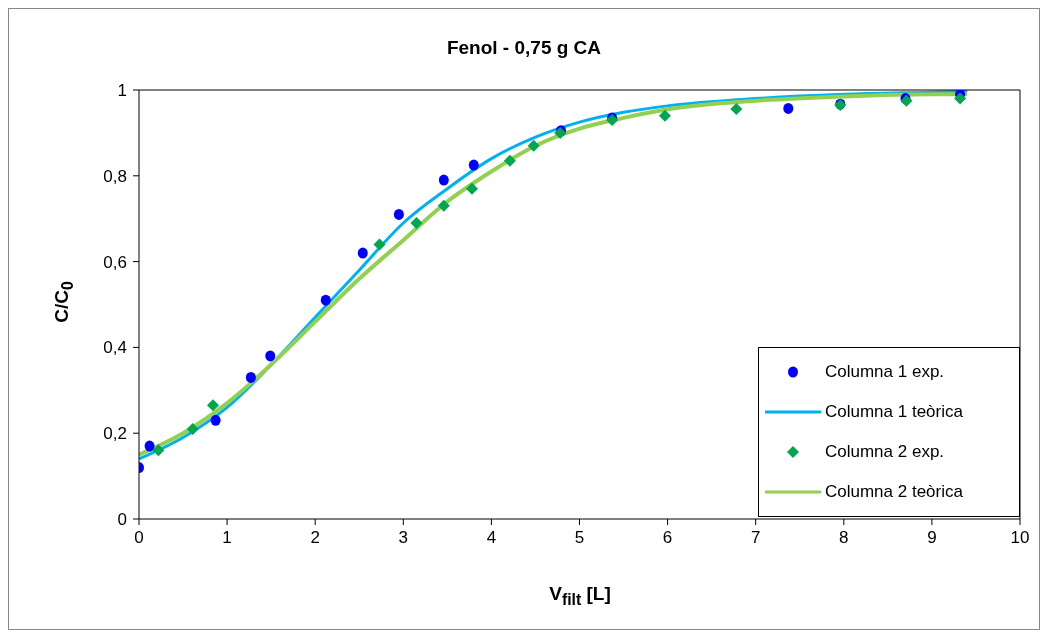 This screenshot has height=638, width=1051. What do you see at coordinates (667, 538) in the screenshot?
I see `x-tick-label: 6` at bounding box center [667, 538].